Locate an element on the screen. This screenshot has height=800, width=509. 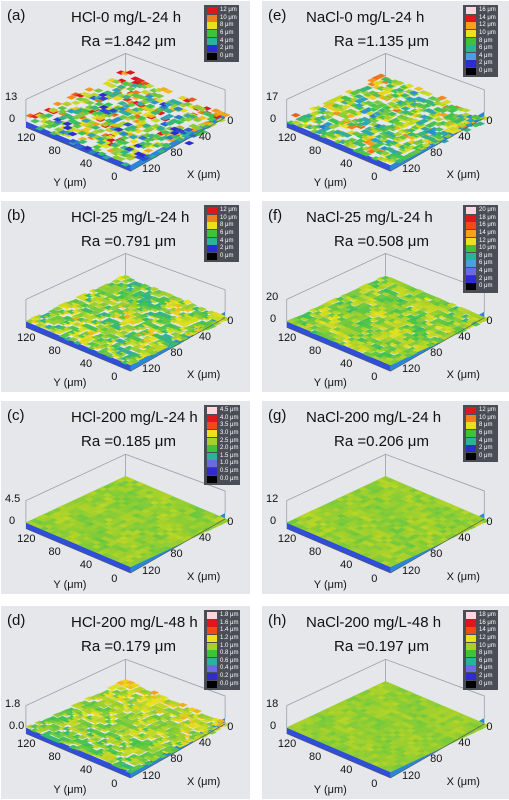
legend-label: 4.5 μm is located at coordinates (229, 410).